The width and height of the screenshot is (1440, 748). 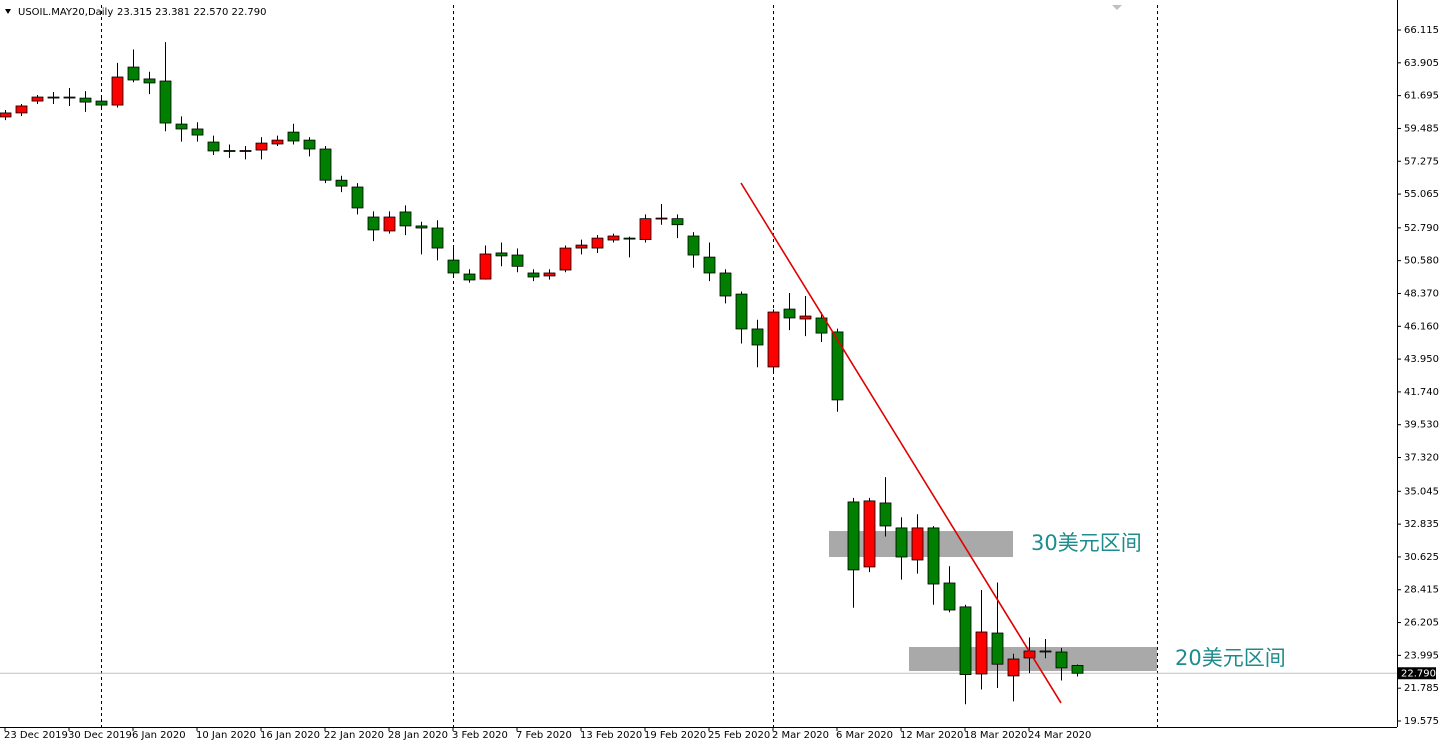 I want to click on y-tick-label: 52.790, so click(x=1421, y=228).